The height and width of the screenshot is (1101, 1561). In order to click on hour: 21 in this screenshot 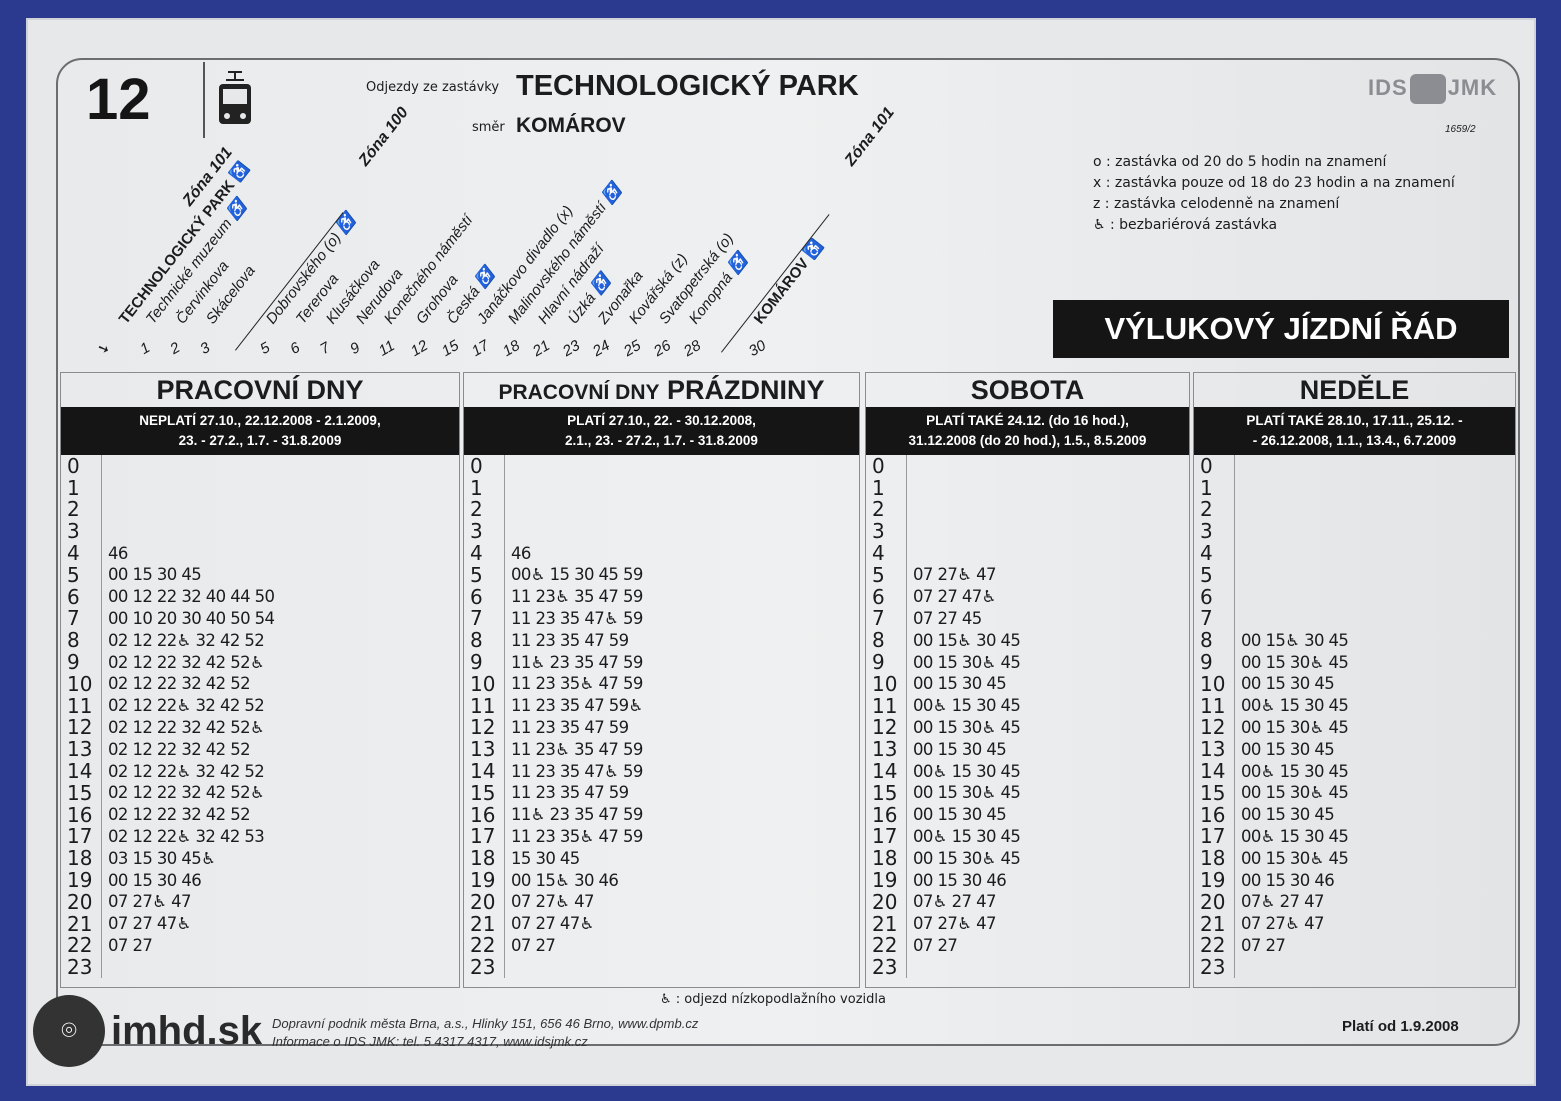, I will do `click(885, 923)`.